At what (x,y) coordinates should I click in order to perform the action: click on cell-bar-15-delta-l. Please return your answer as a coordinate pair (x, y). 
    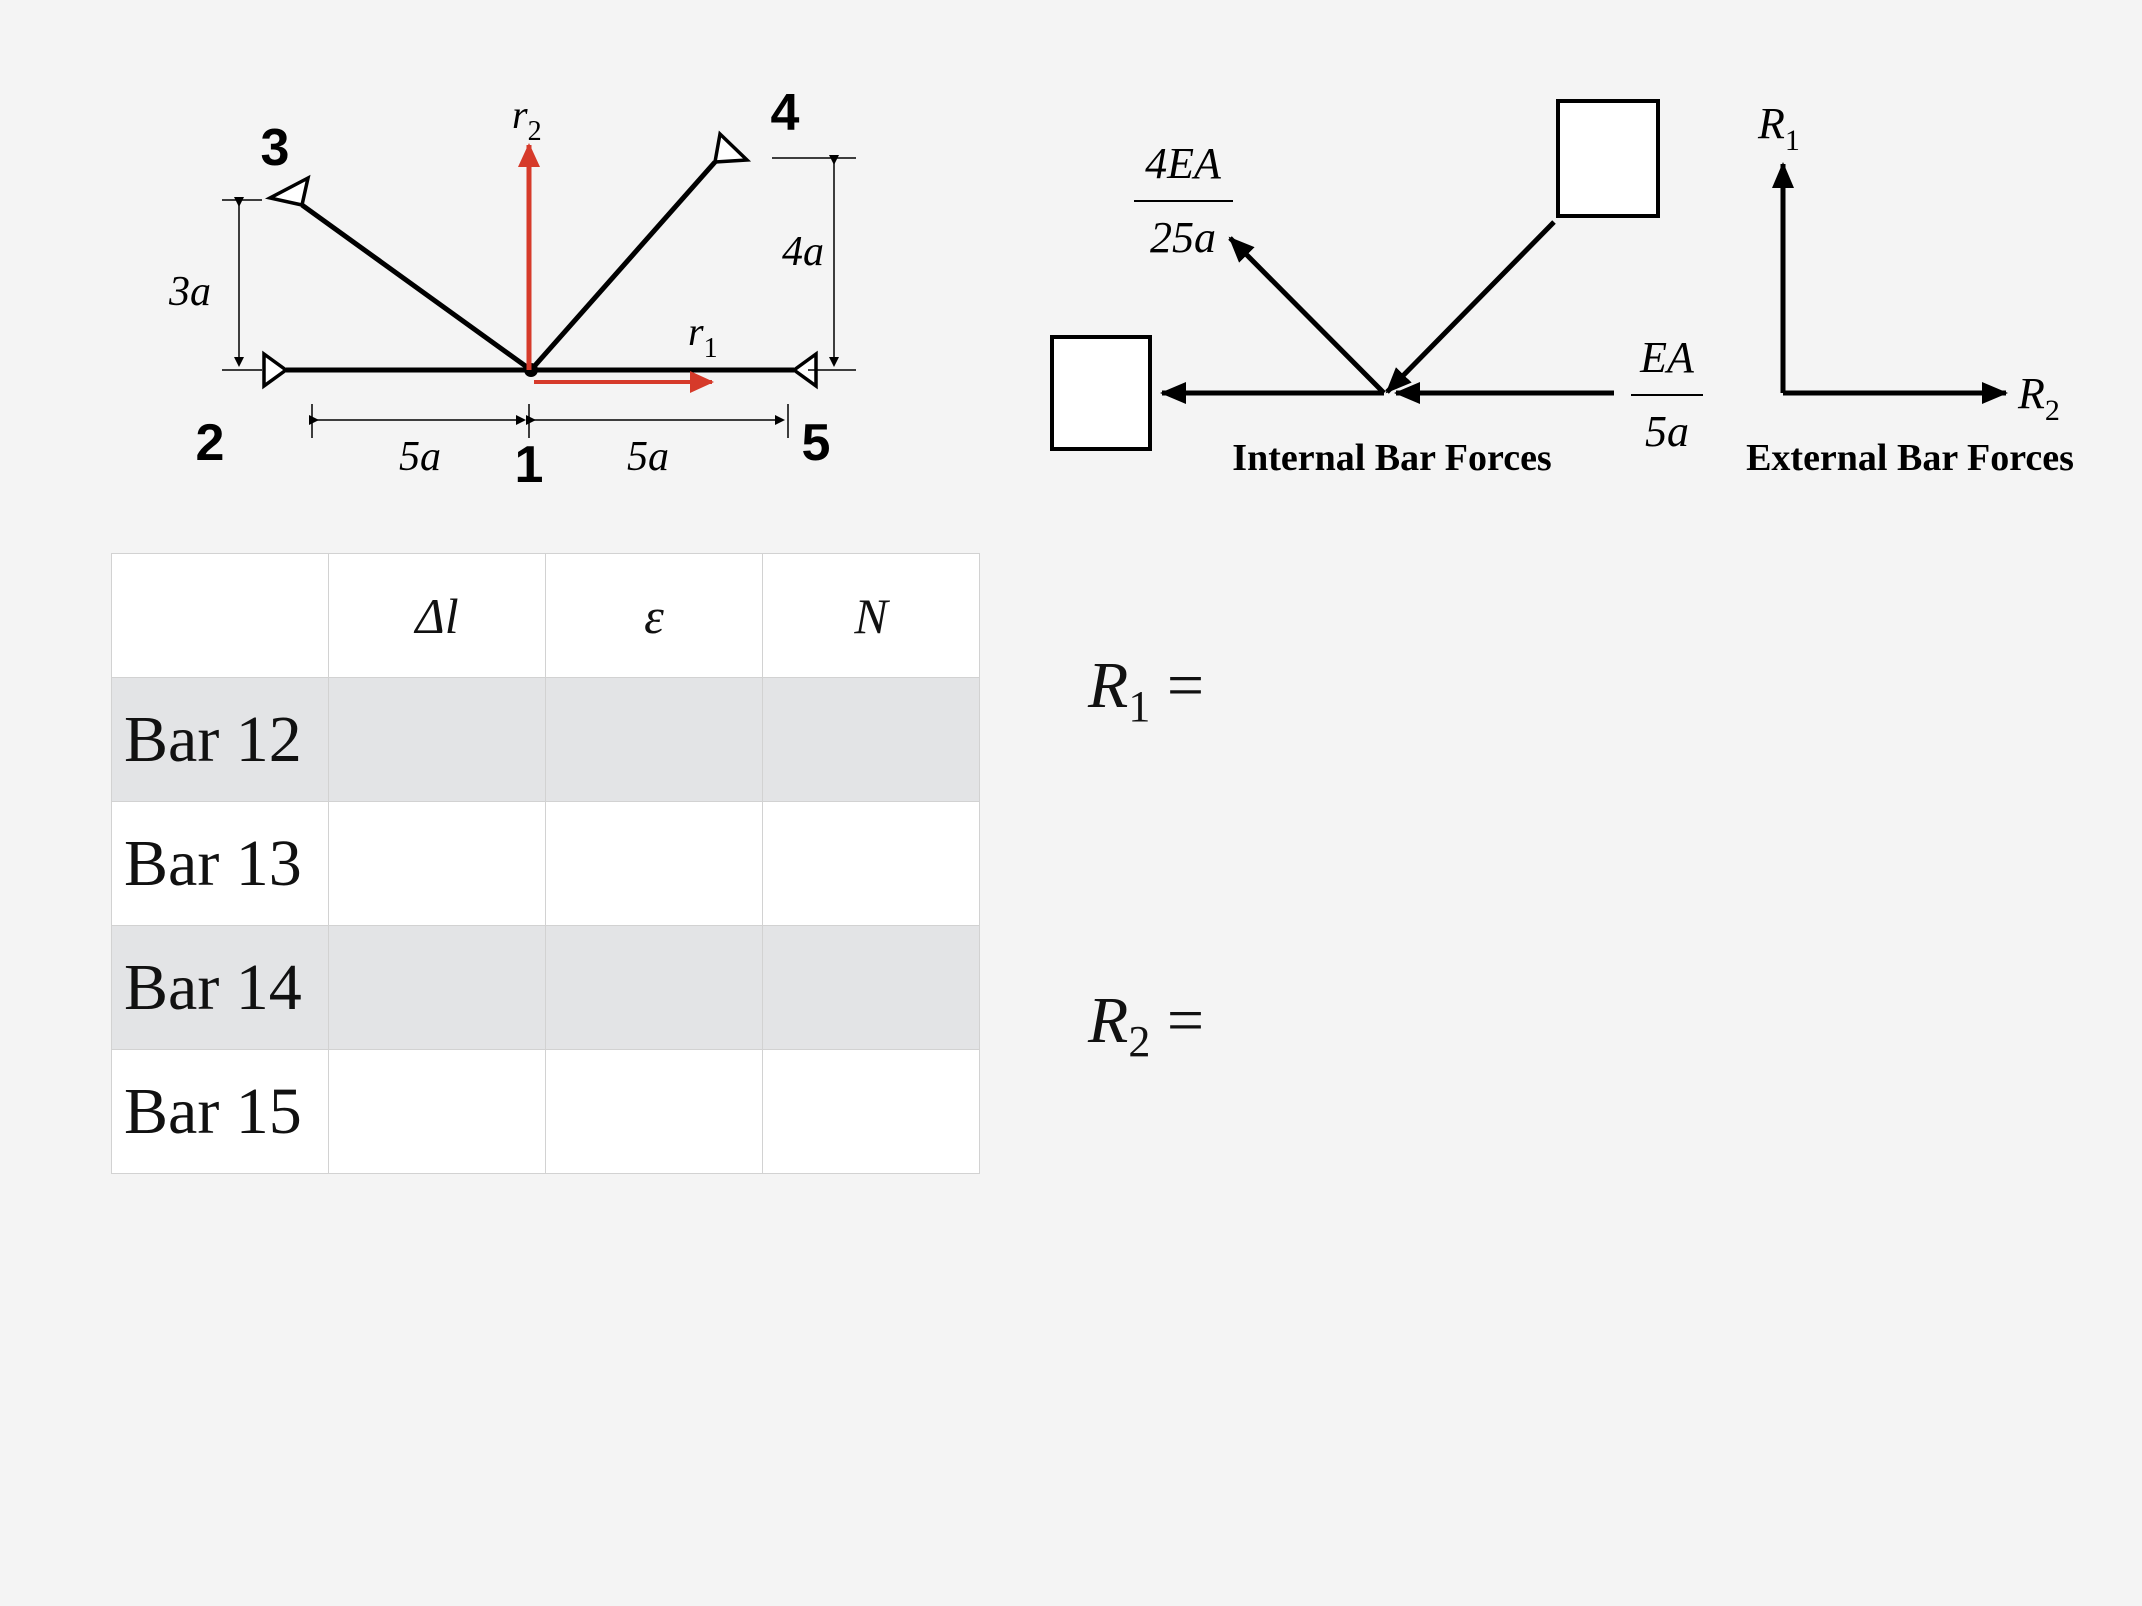
    Looking at the image, I should click on (437, 1111).